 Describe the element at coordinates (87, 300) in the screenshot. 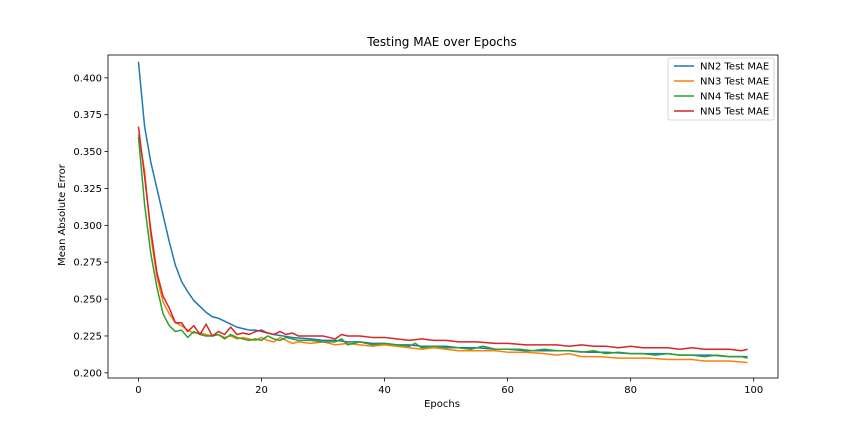

I see `y-tick-label: 0.250` at that location.